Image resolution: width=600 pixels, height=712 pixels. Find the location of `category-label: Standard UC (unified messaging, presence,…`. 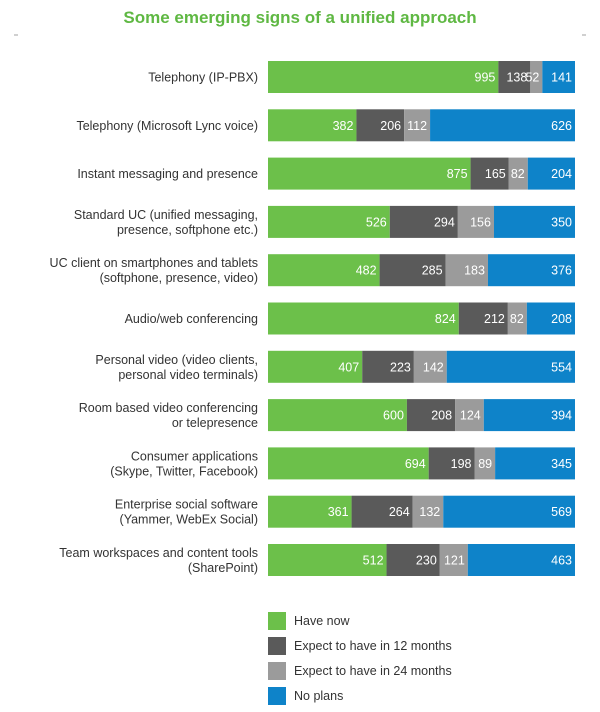

category-label: Standard UC (unified messaging, presence,… is located at coordinates (166, 222).